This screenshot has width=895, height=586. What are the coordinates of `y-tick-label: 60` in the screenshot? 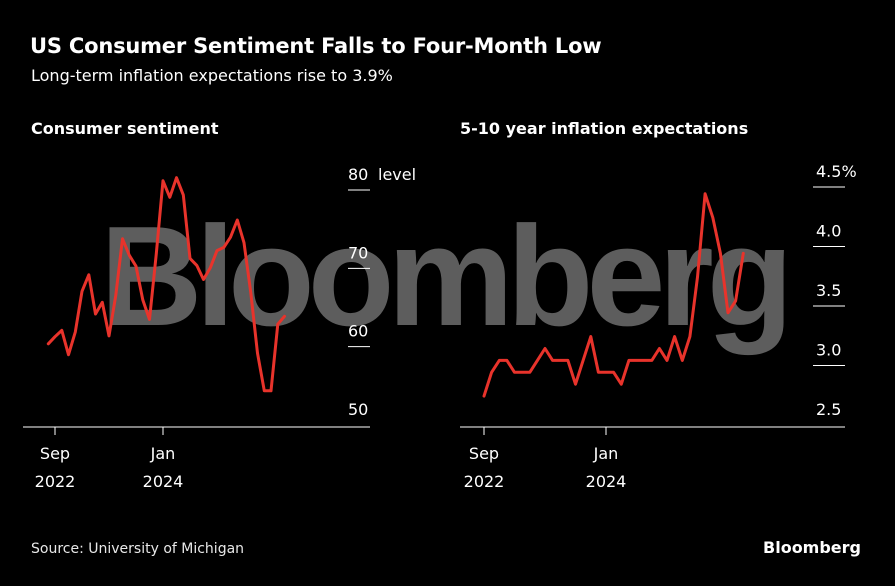 It's located at (358, 331).